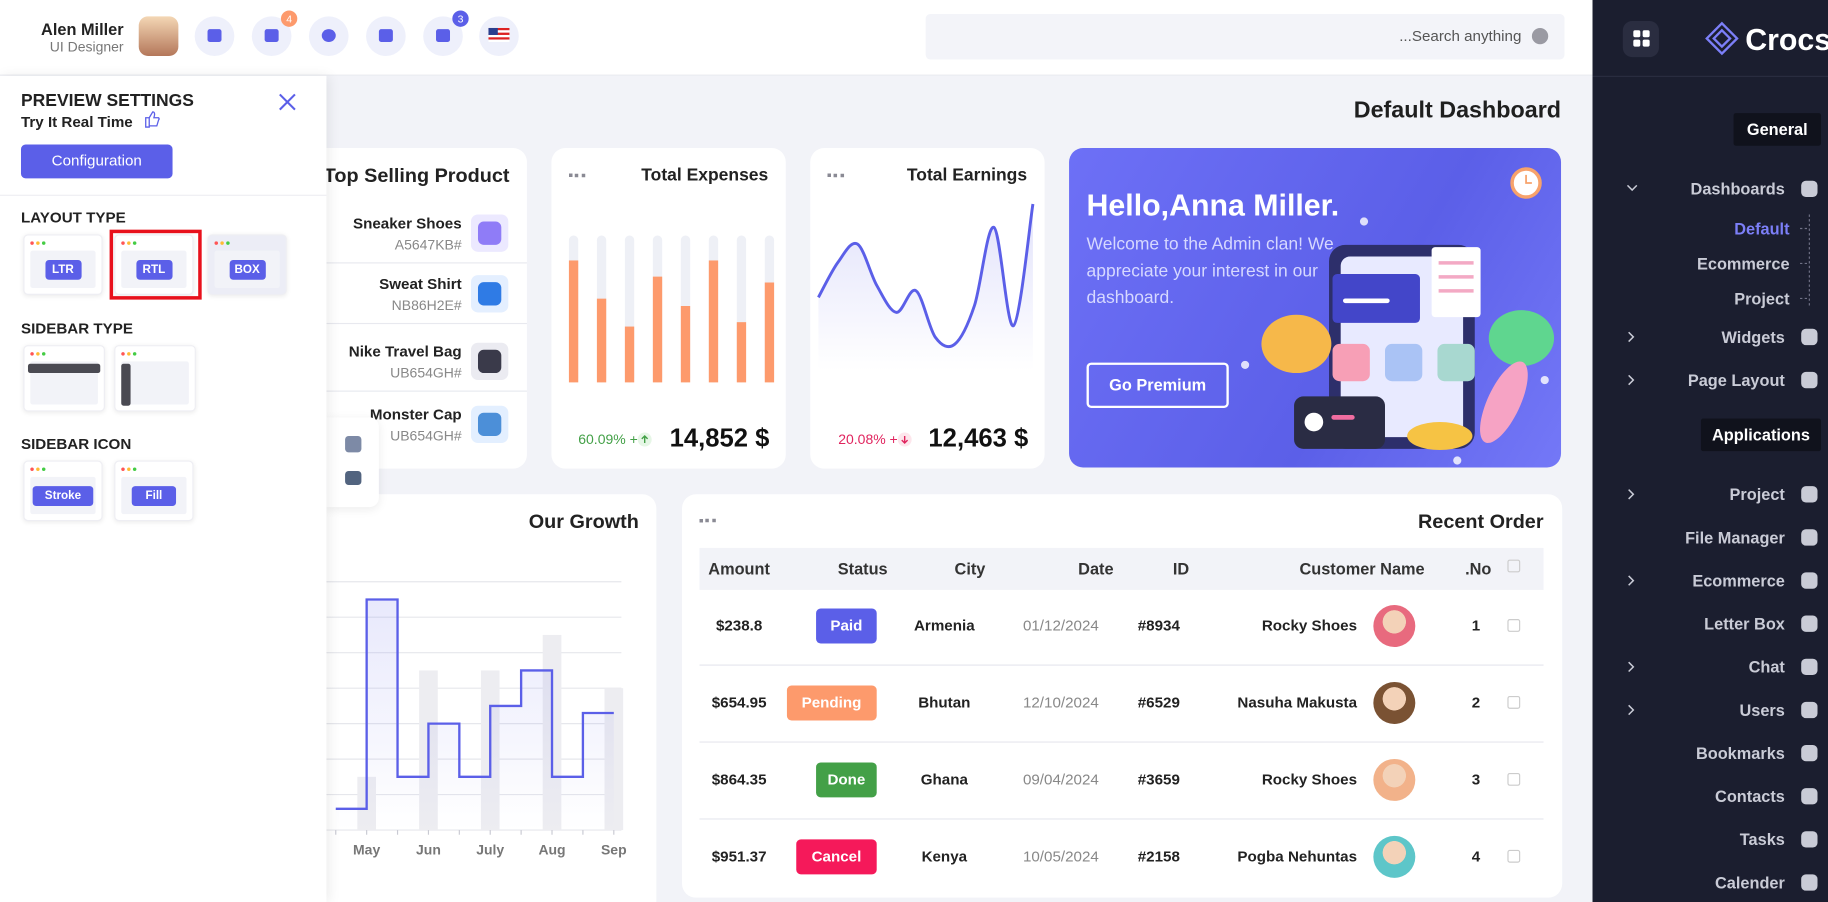 The image size is (1828, 902). What do you see at coordinates (868, 439) in the screenshot?
I see `change: 20.08% +` at bounding box center [868, 439].